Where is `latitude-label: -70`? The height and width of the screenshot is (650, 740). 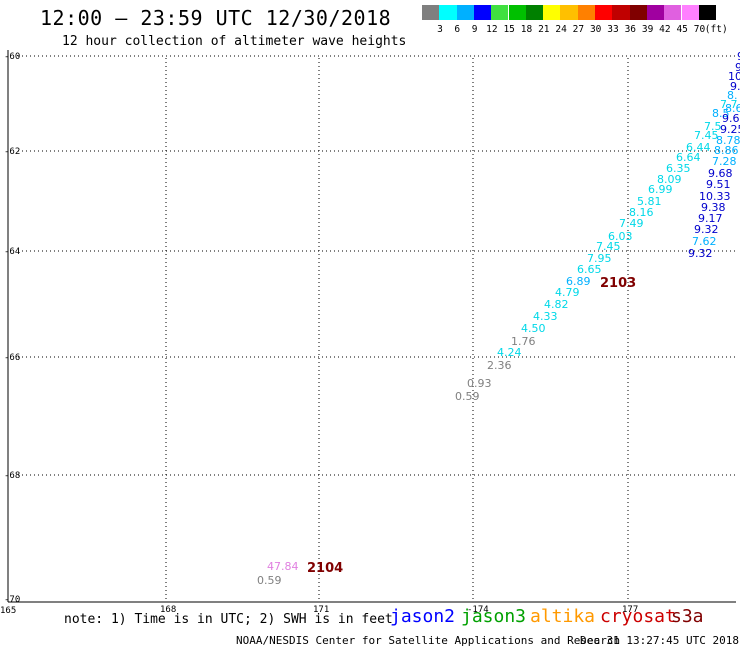 latitude-label: -70 is located at coordinates (12, 600).